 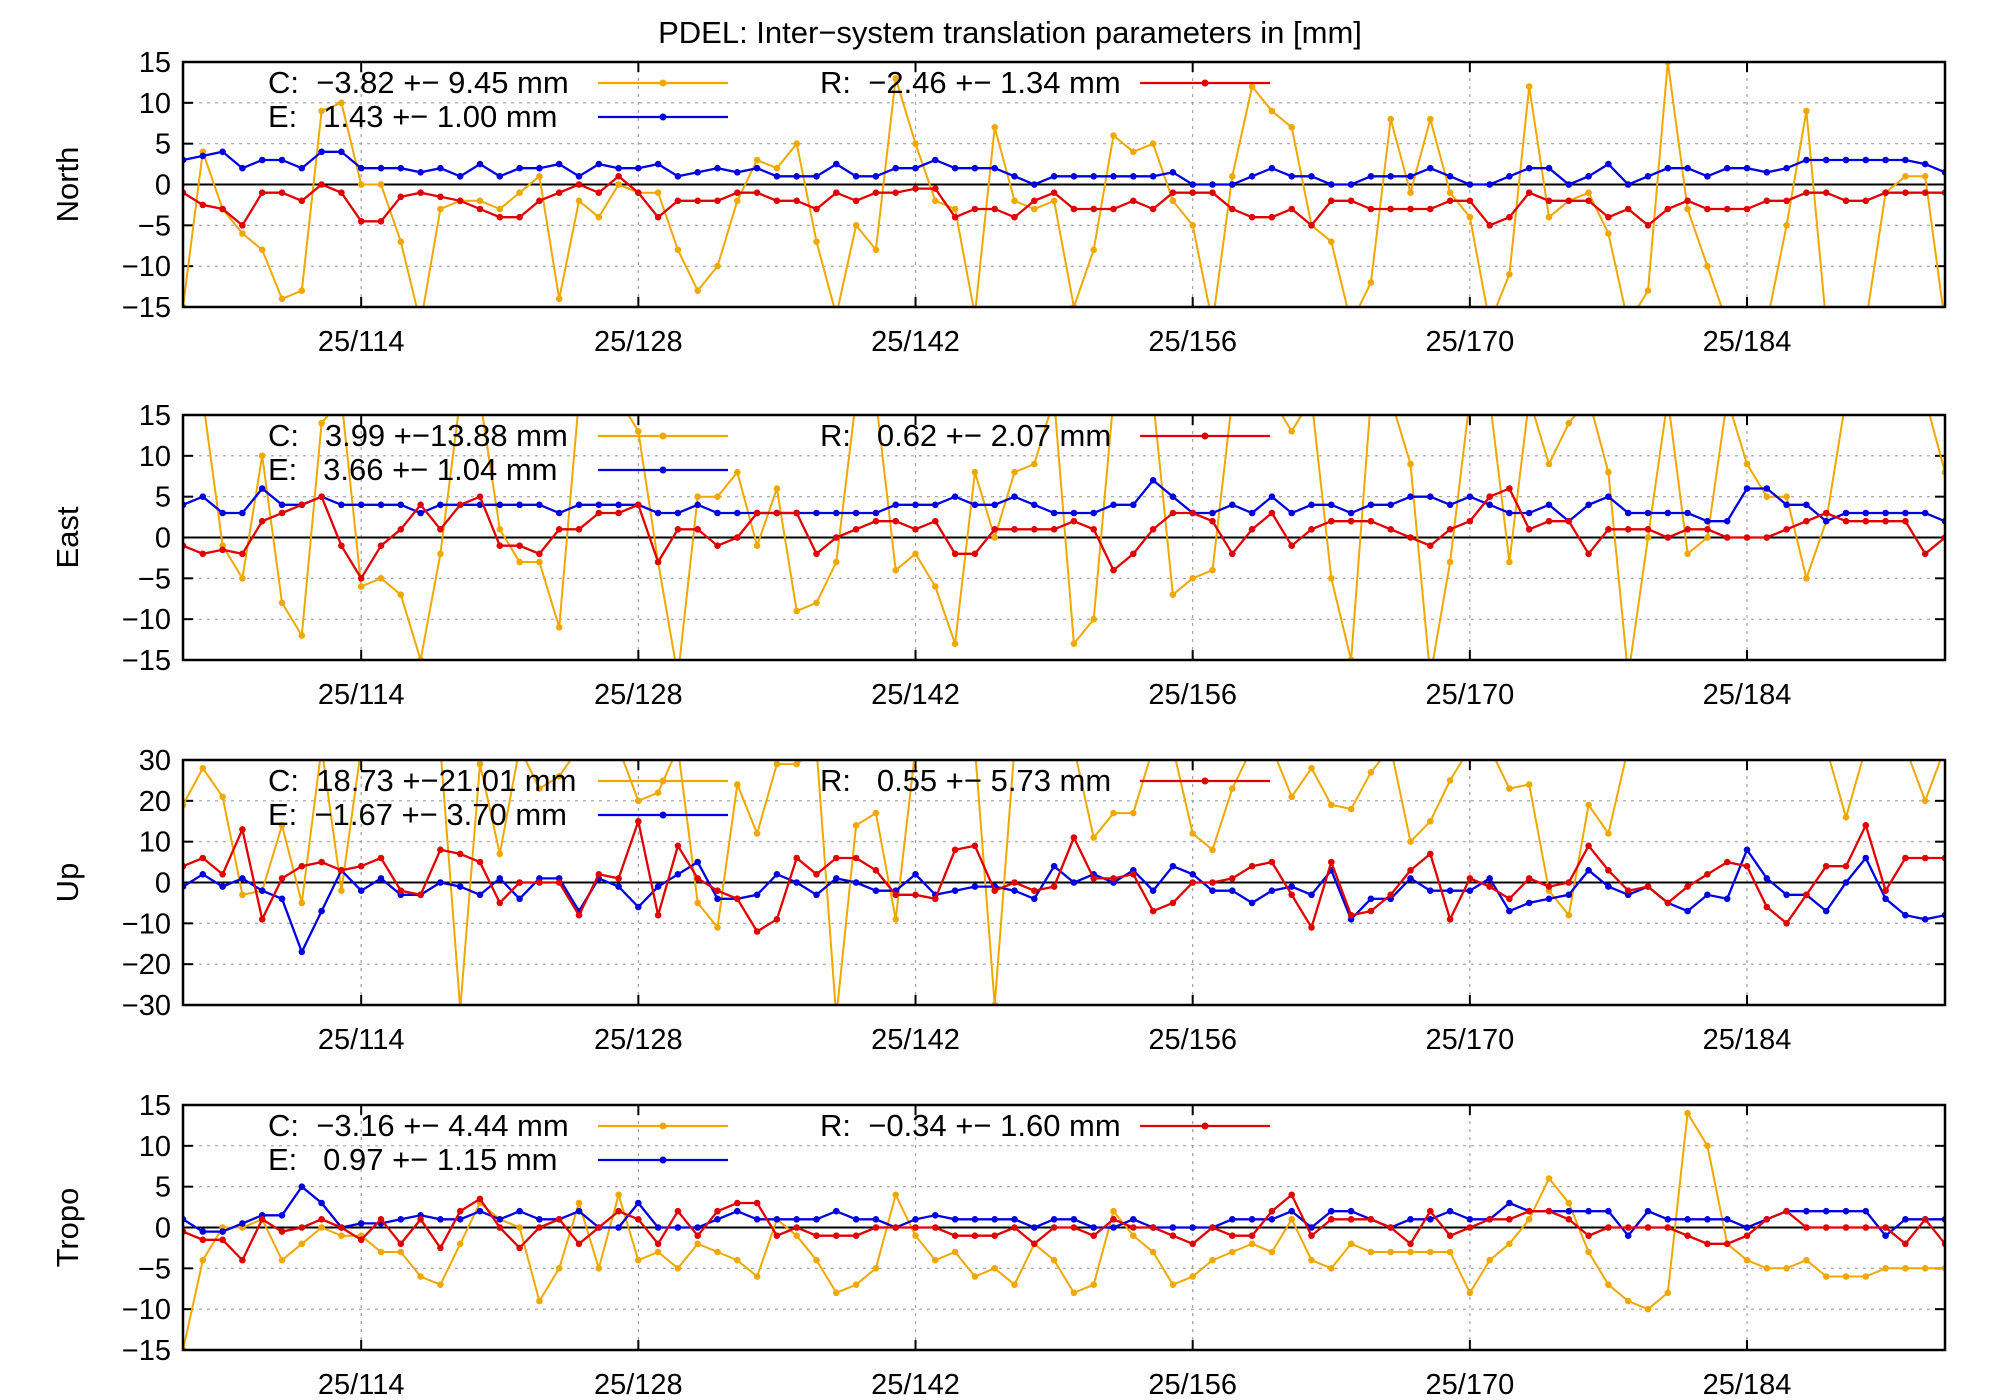 I want to click on x-tick-label: 25/156, so click(x=1192, y=1040).